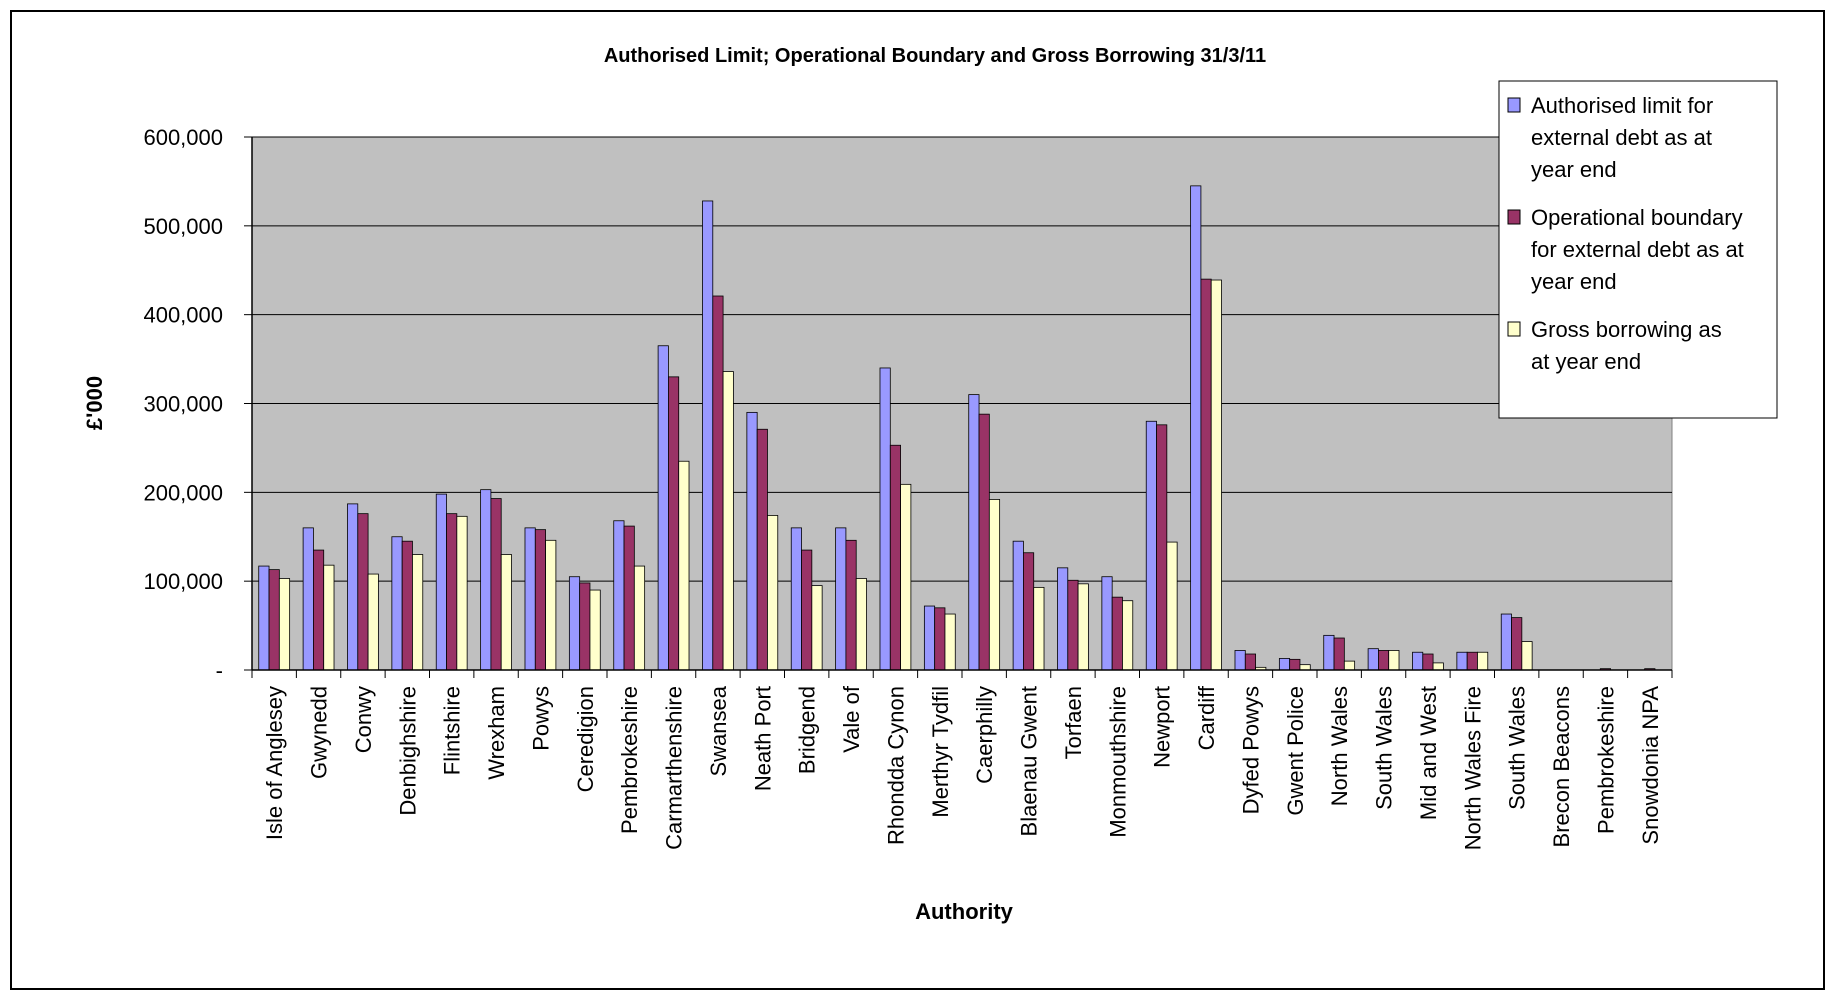 This screenshot has height=996, width=1836. I want to click on category-label: Monmouthshire, so click(1117, 762).